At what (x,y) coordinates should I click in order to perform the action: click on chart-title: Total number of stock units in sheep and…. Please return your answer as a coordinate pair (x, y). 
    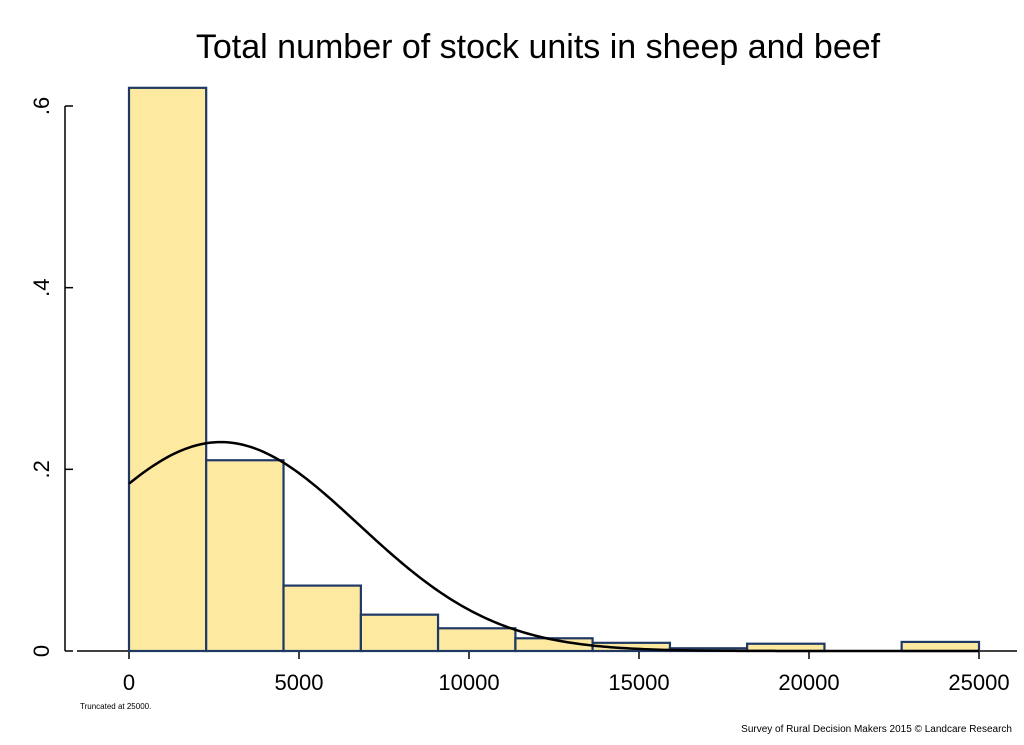
    Looking at the image, I should click on (538, 47).